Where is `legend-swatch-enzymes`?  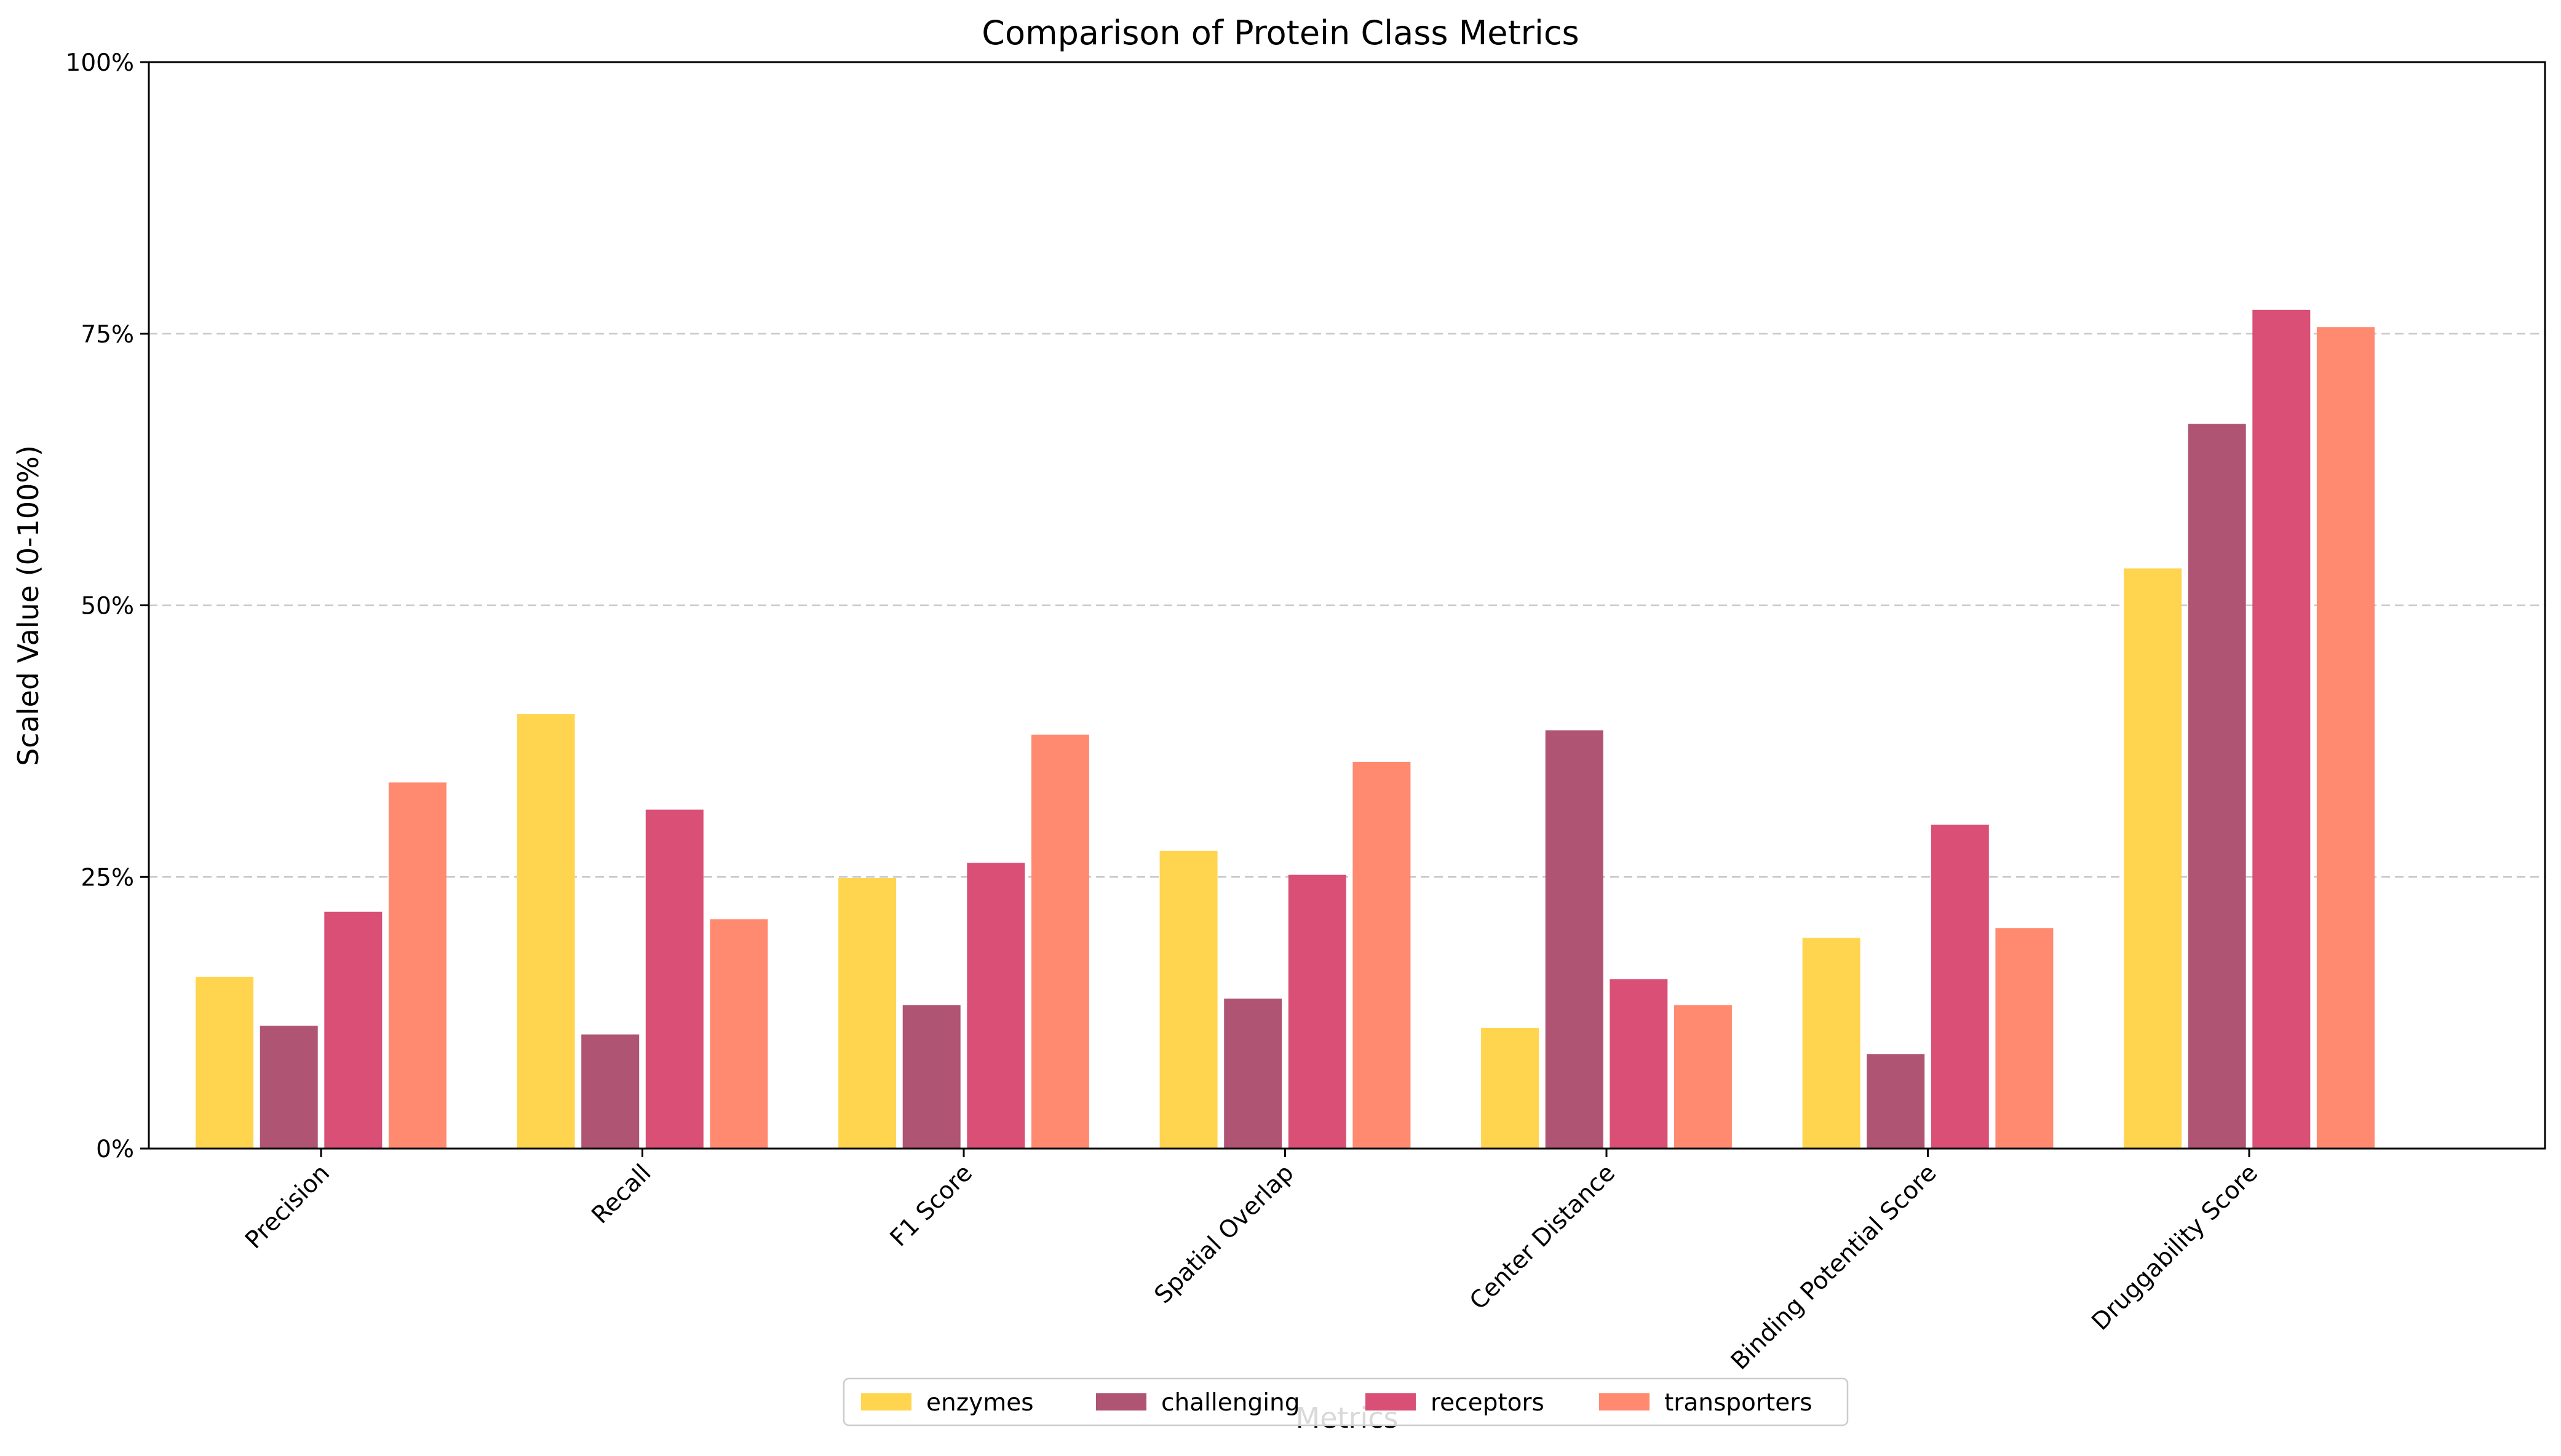
legend-swatch-enzymes is located at coordinates (886, 1402).